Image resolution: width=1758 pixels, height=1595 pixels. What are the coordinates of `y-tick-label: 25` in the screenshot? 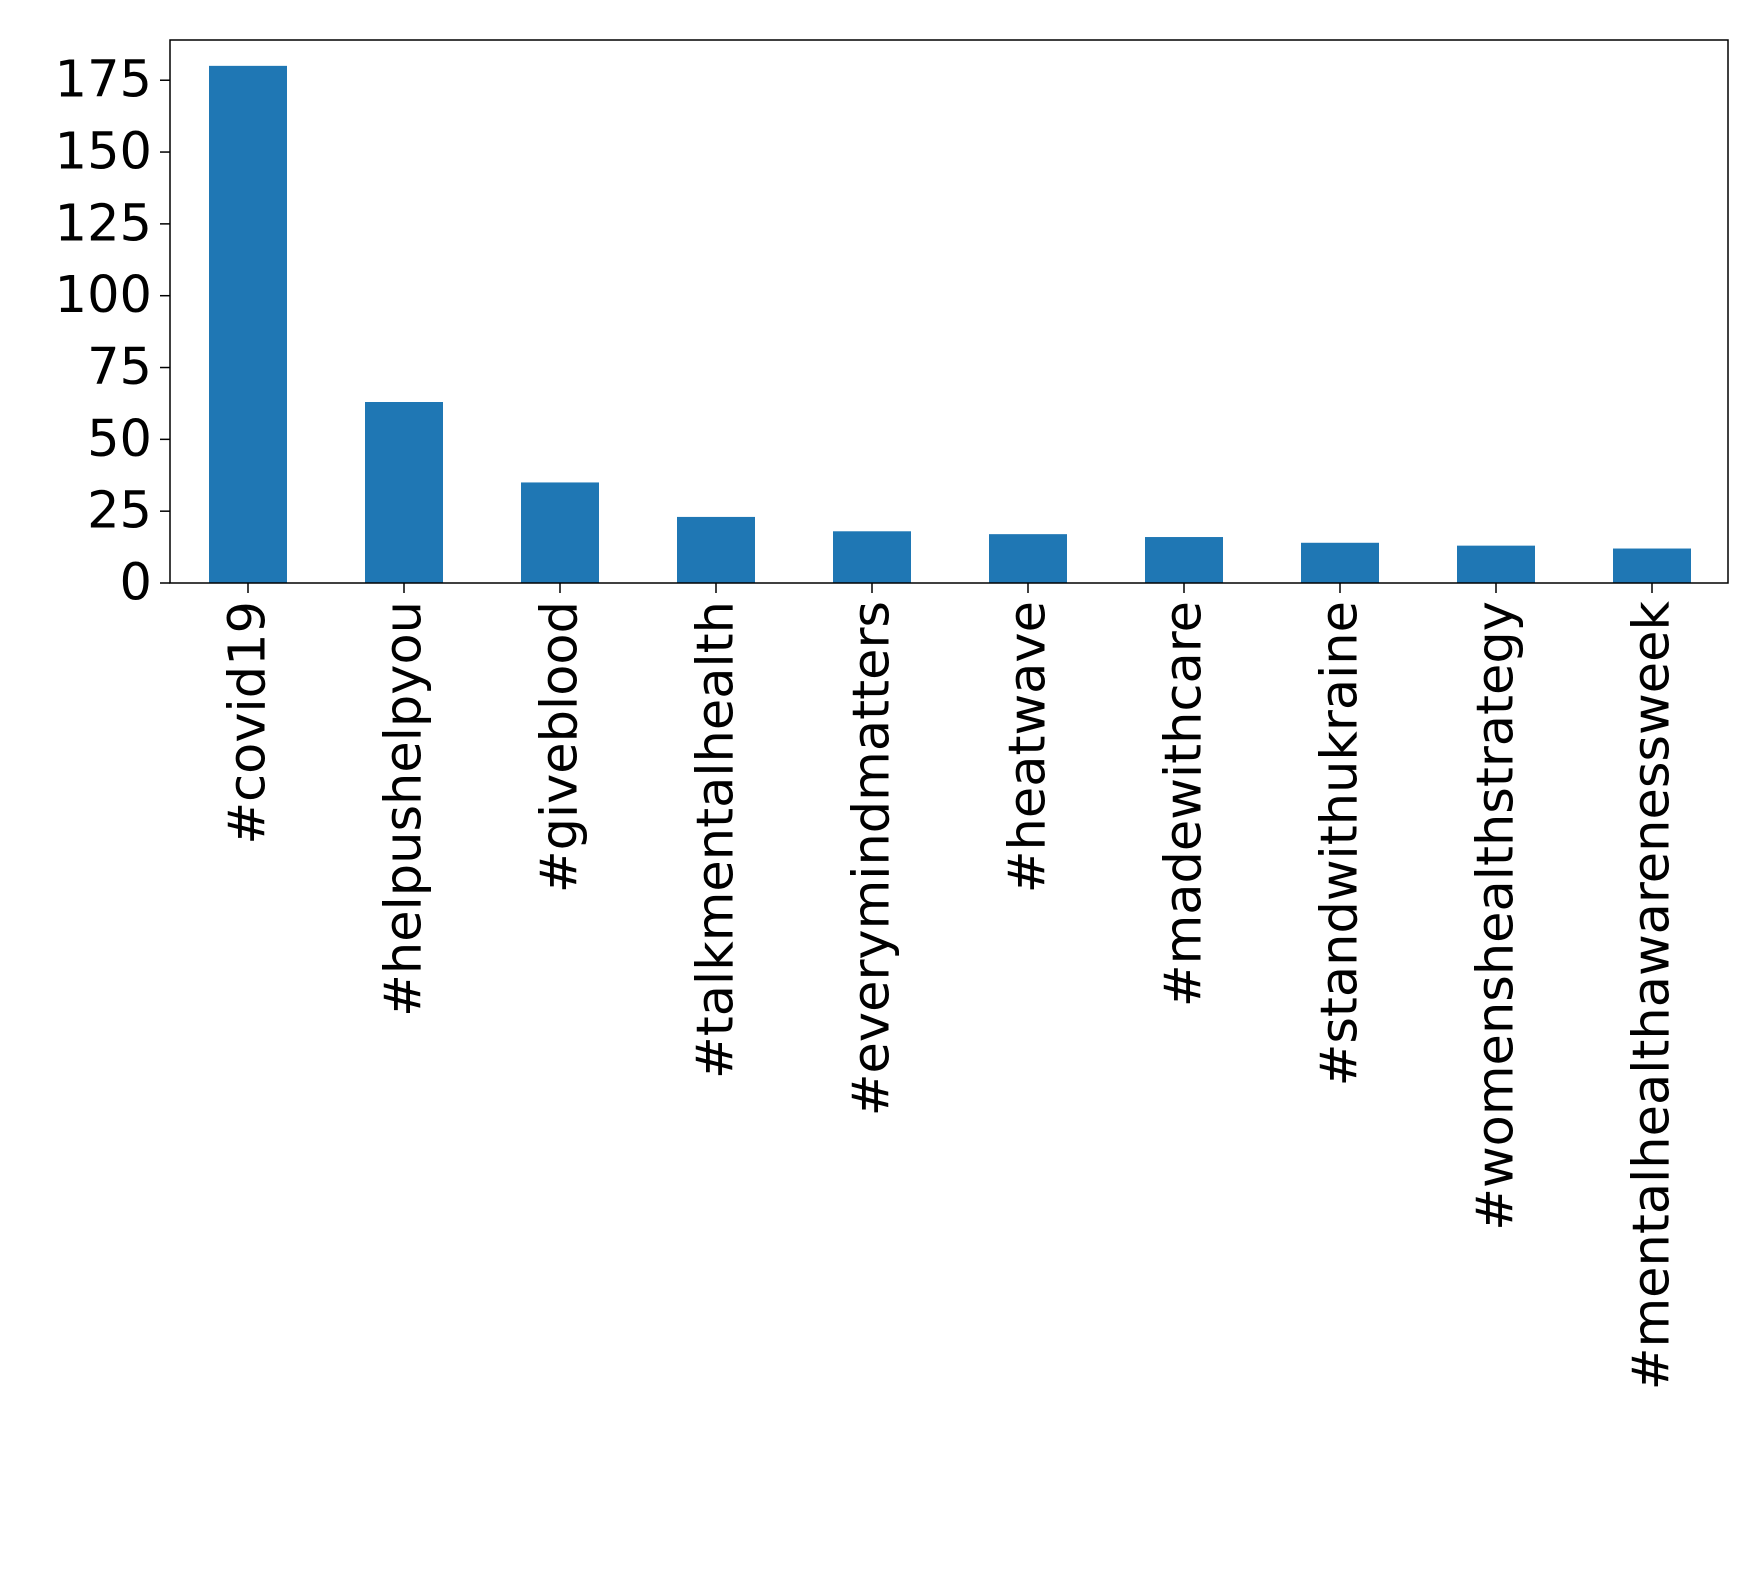 It's located at (119, 511).